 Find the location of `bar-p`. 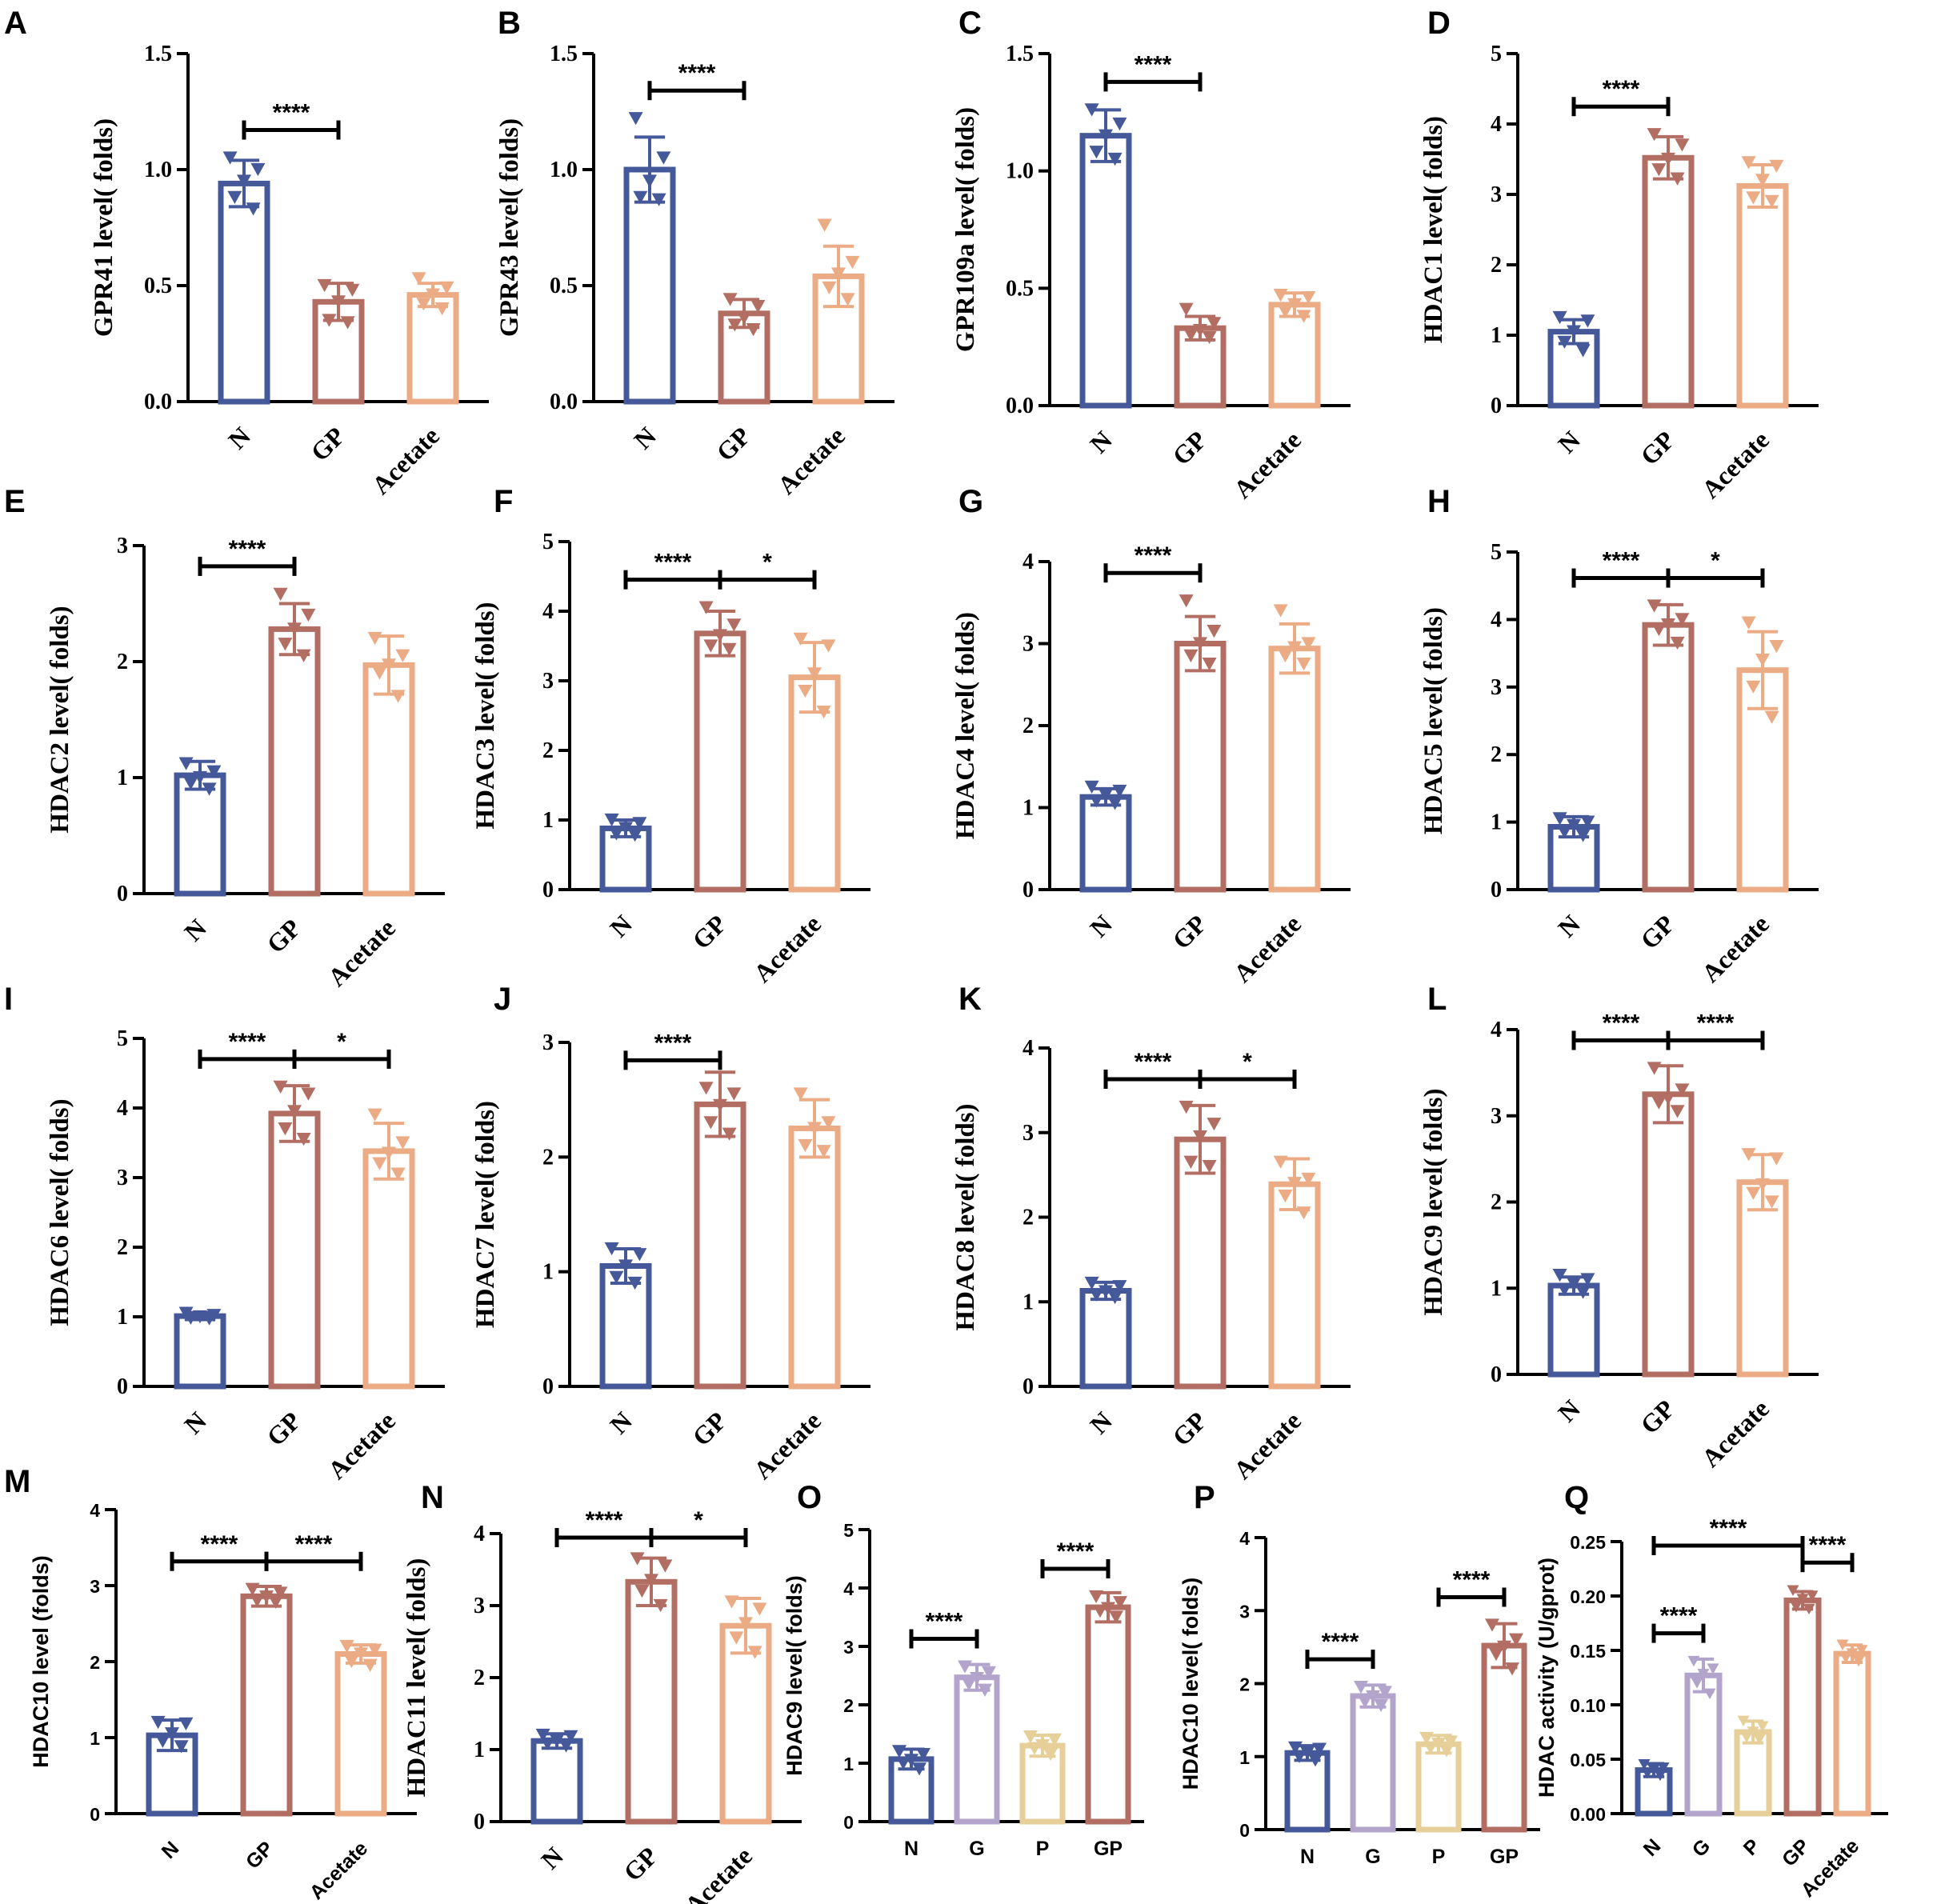

bar-p is located at coordinates (1438, 1787).